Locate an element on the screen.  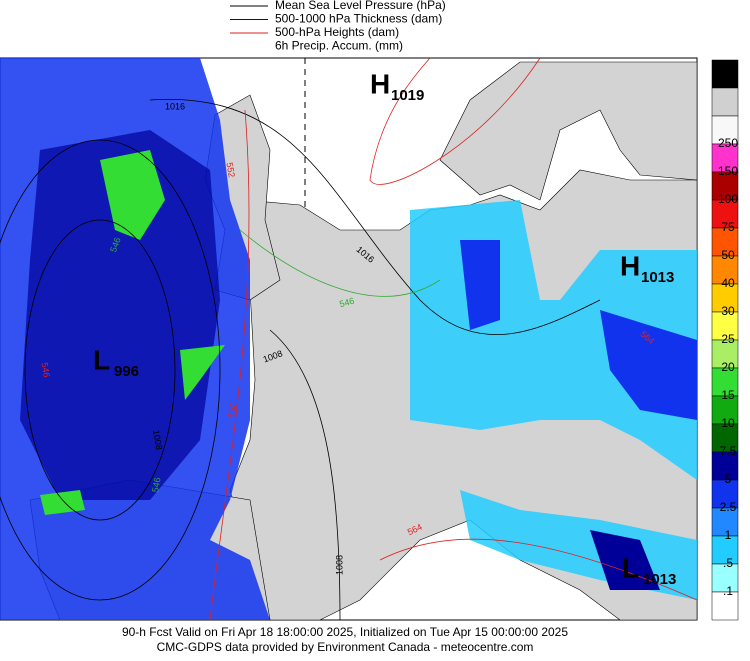
colorbar-label: 15 is located at coordinates (728, 395).